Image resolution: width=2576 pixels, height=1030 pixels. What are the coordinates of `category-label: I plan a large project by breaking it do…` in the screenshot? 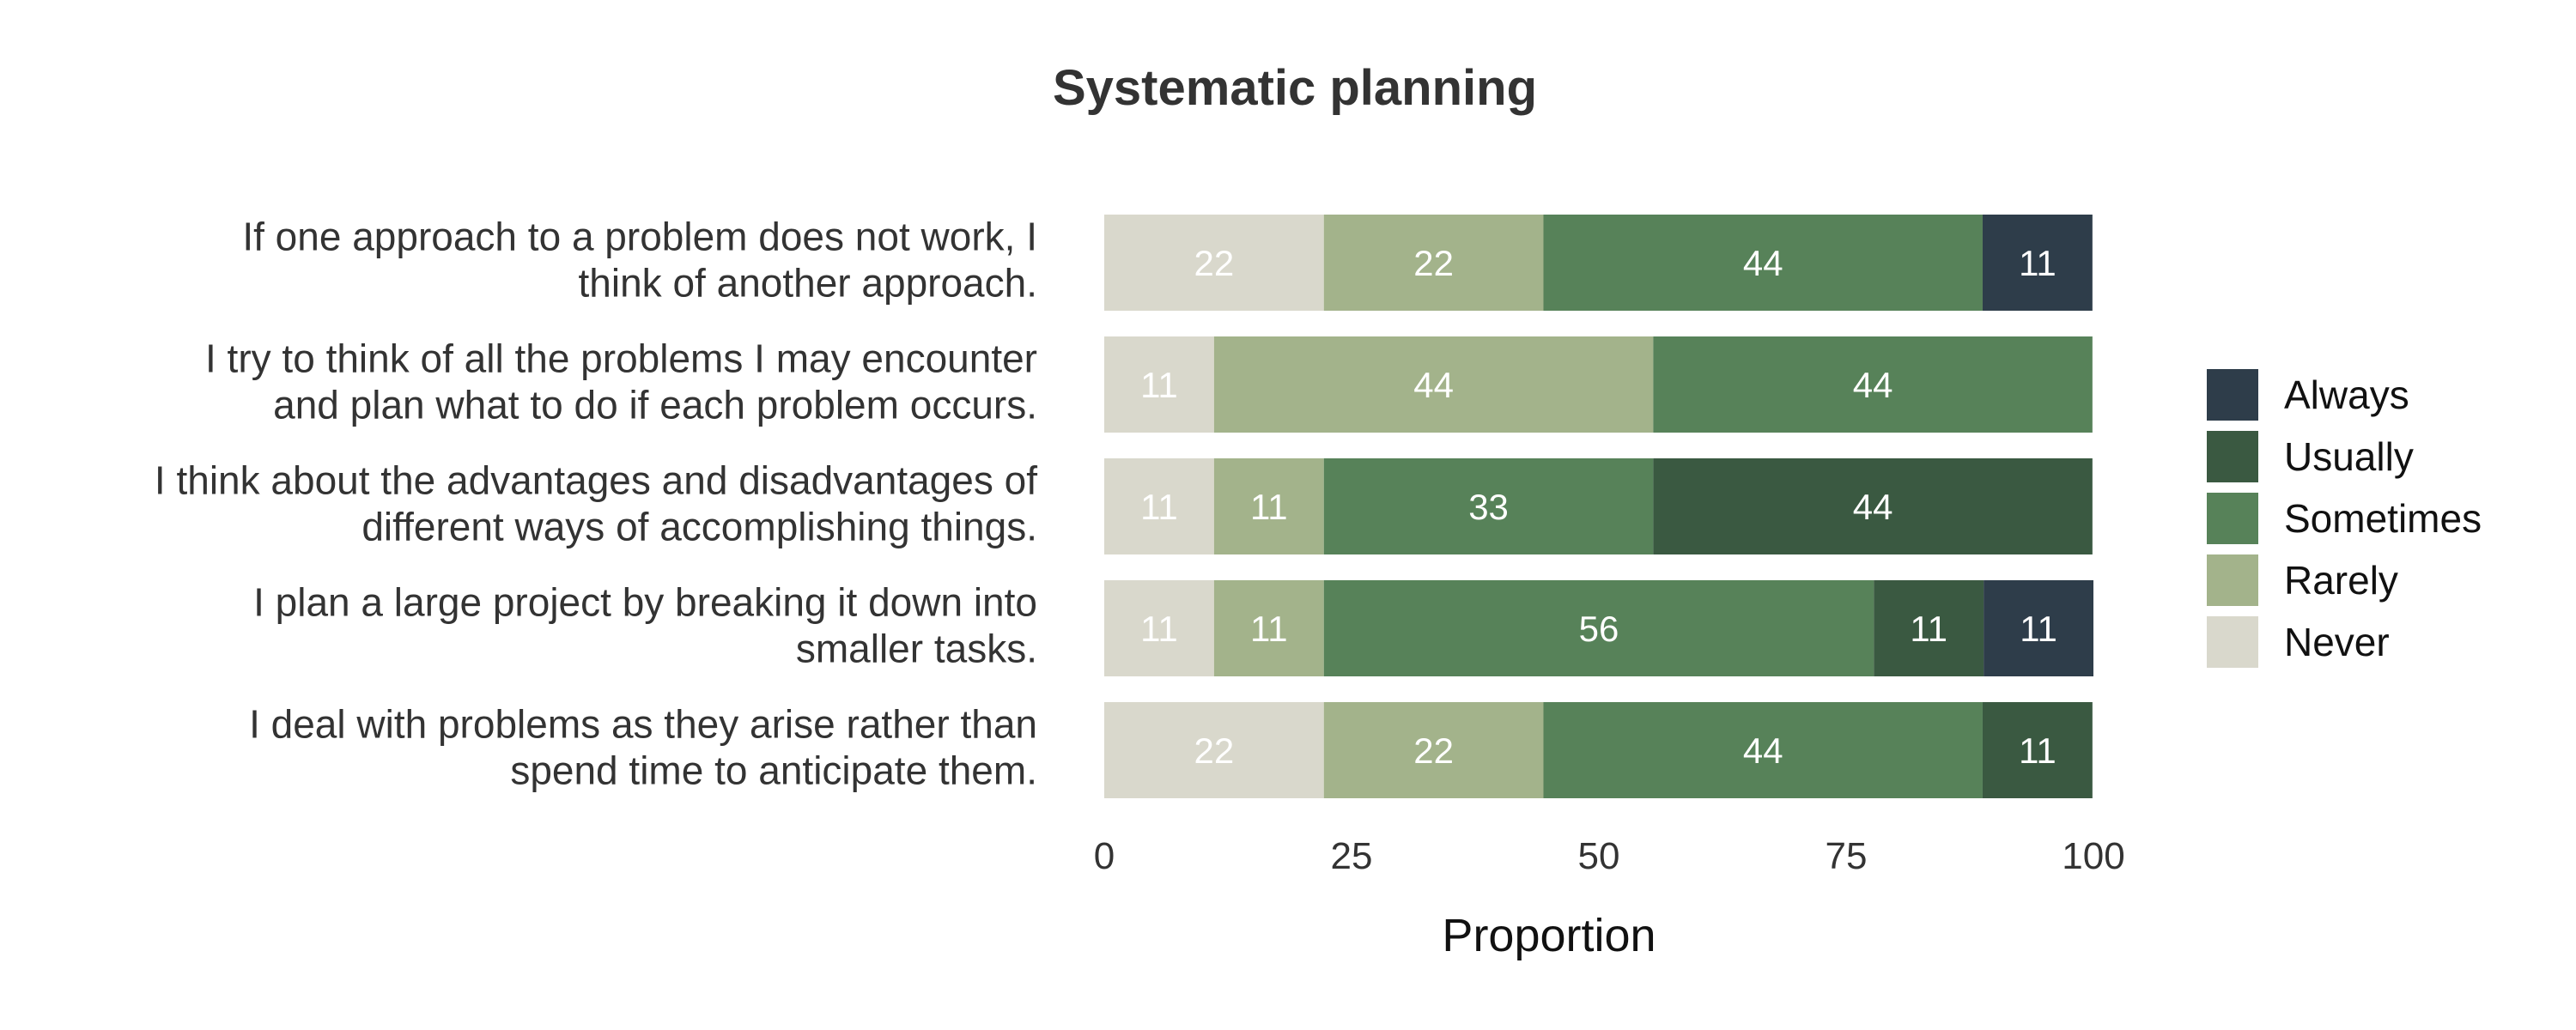 It's located at (645, 624).